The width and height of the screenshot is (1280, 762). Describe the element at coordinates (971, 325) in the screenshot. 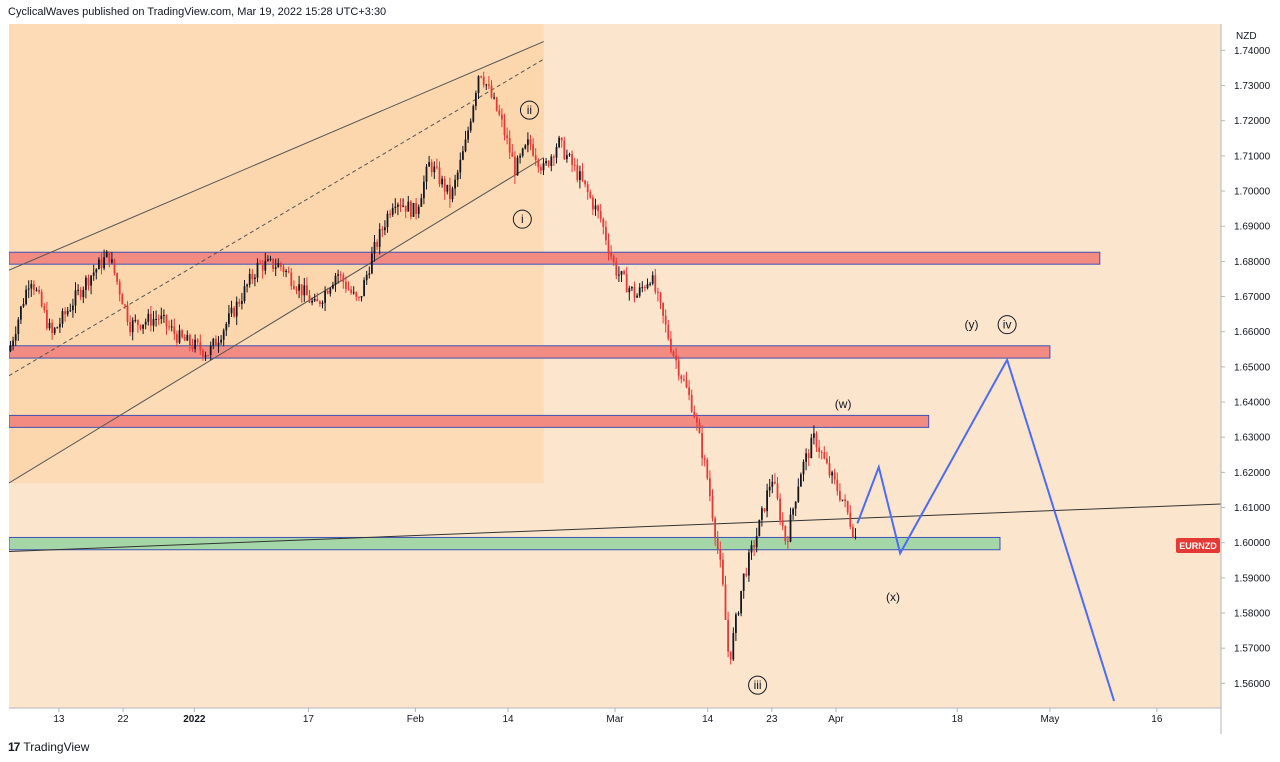

I see `wave-label-6: (y)` at that location.